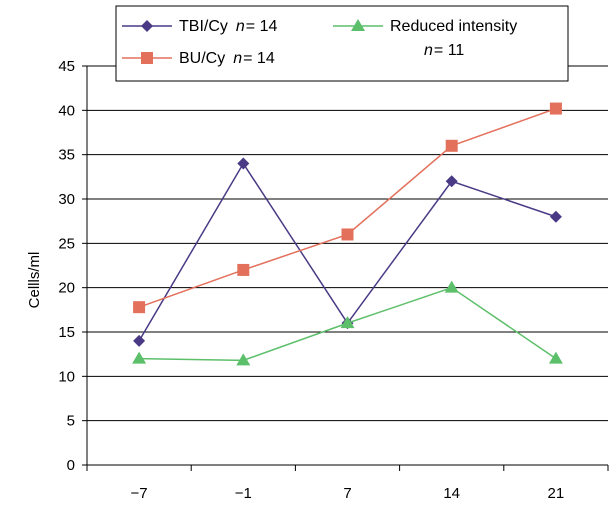 The width and height of the screenshot is (616, 505). I want to click on y-tick-labels: 0 5 10 15 20 25 30 35 40 45, so click(66, 266).